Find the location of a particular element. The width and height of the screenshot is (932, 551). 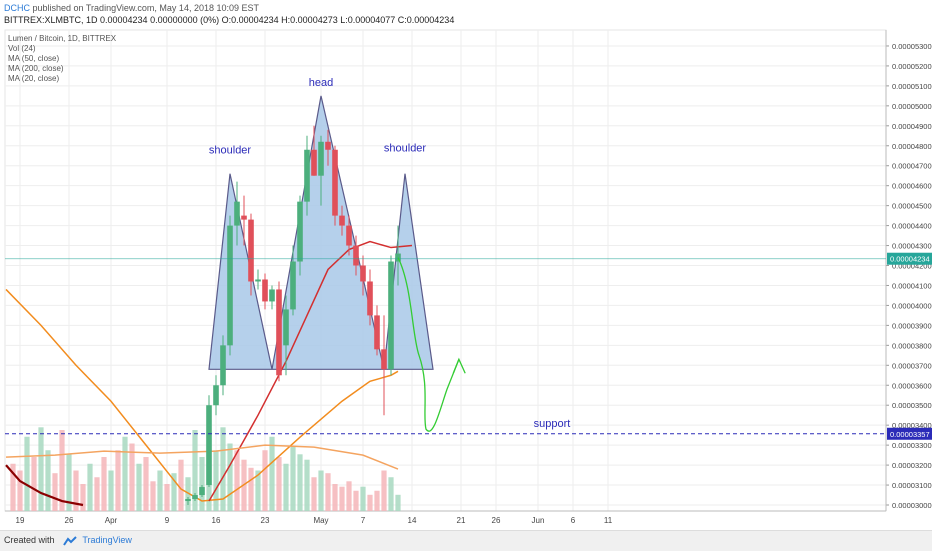

price-tick-label: 0.00003500 is located at coordinates (912, 405).